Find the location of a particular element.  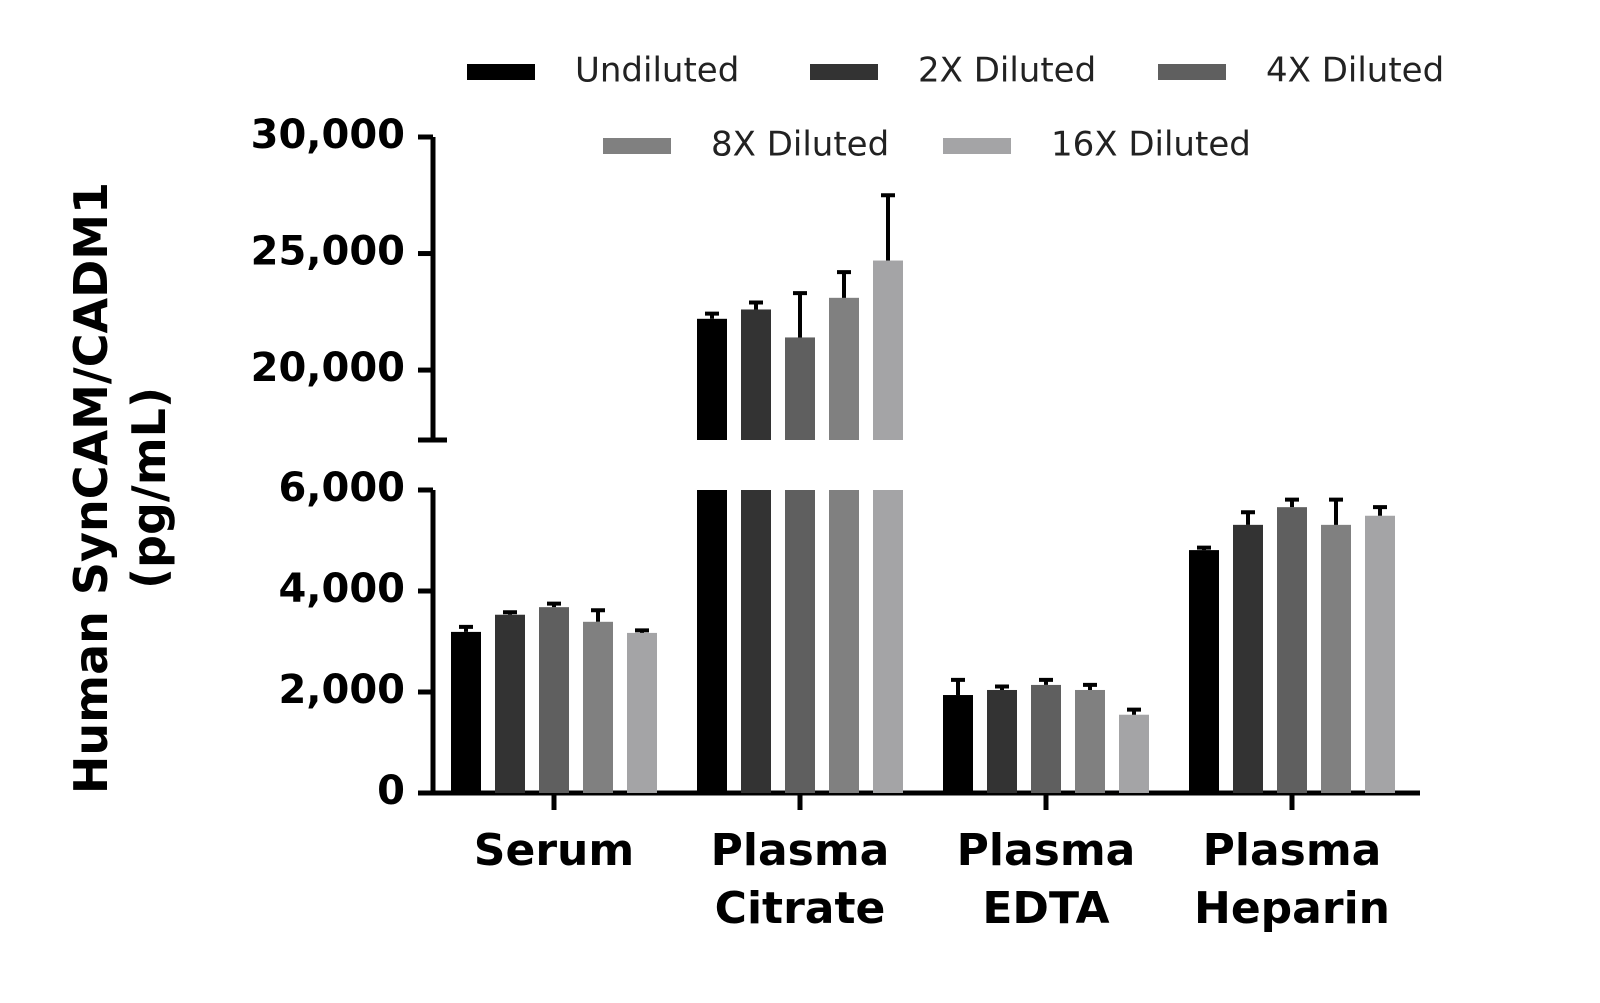

legend-label: Undiluted is located at coordinates (657, 71).